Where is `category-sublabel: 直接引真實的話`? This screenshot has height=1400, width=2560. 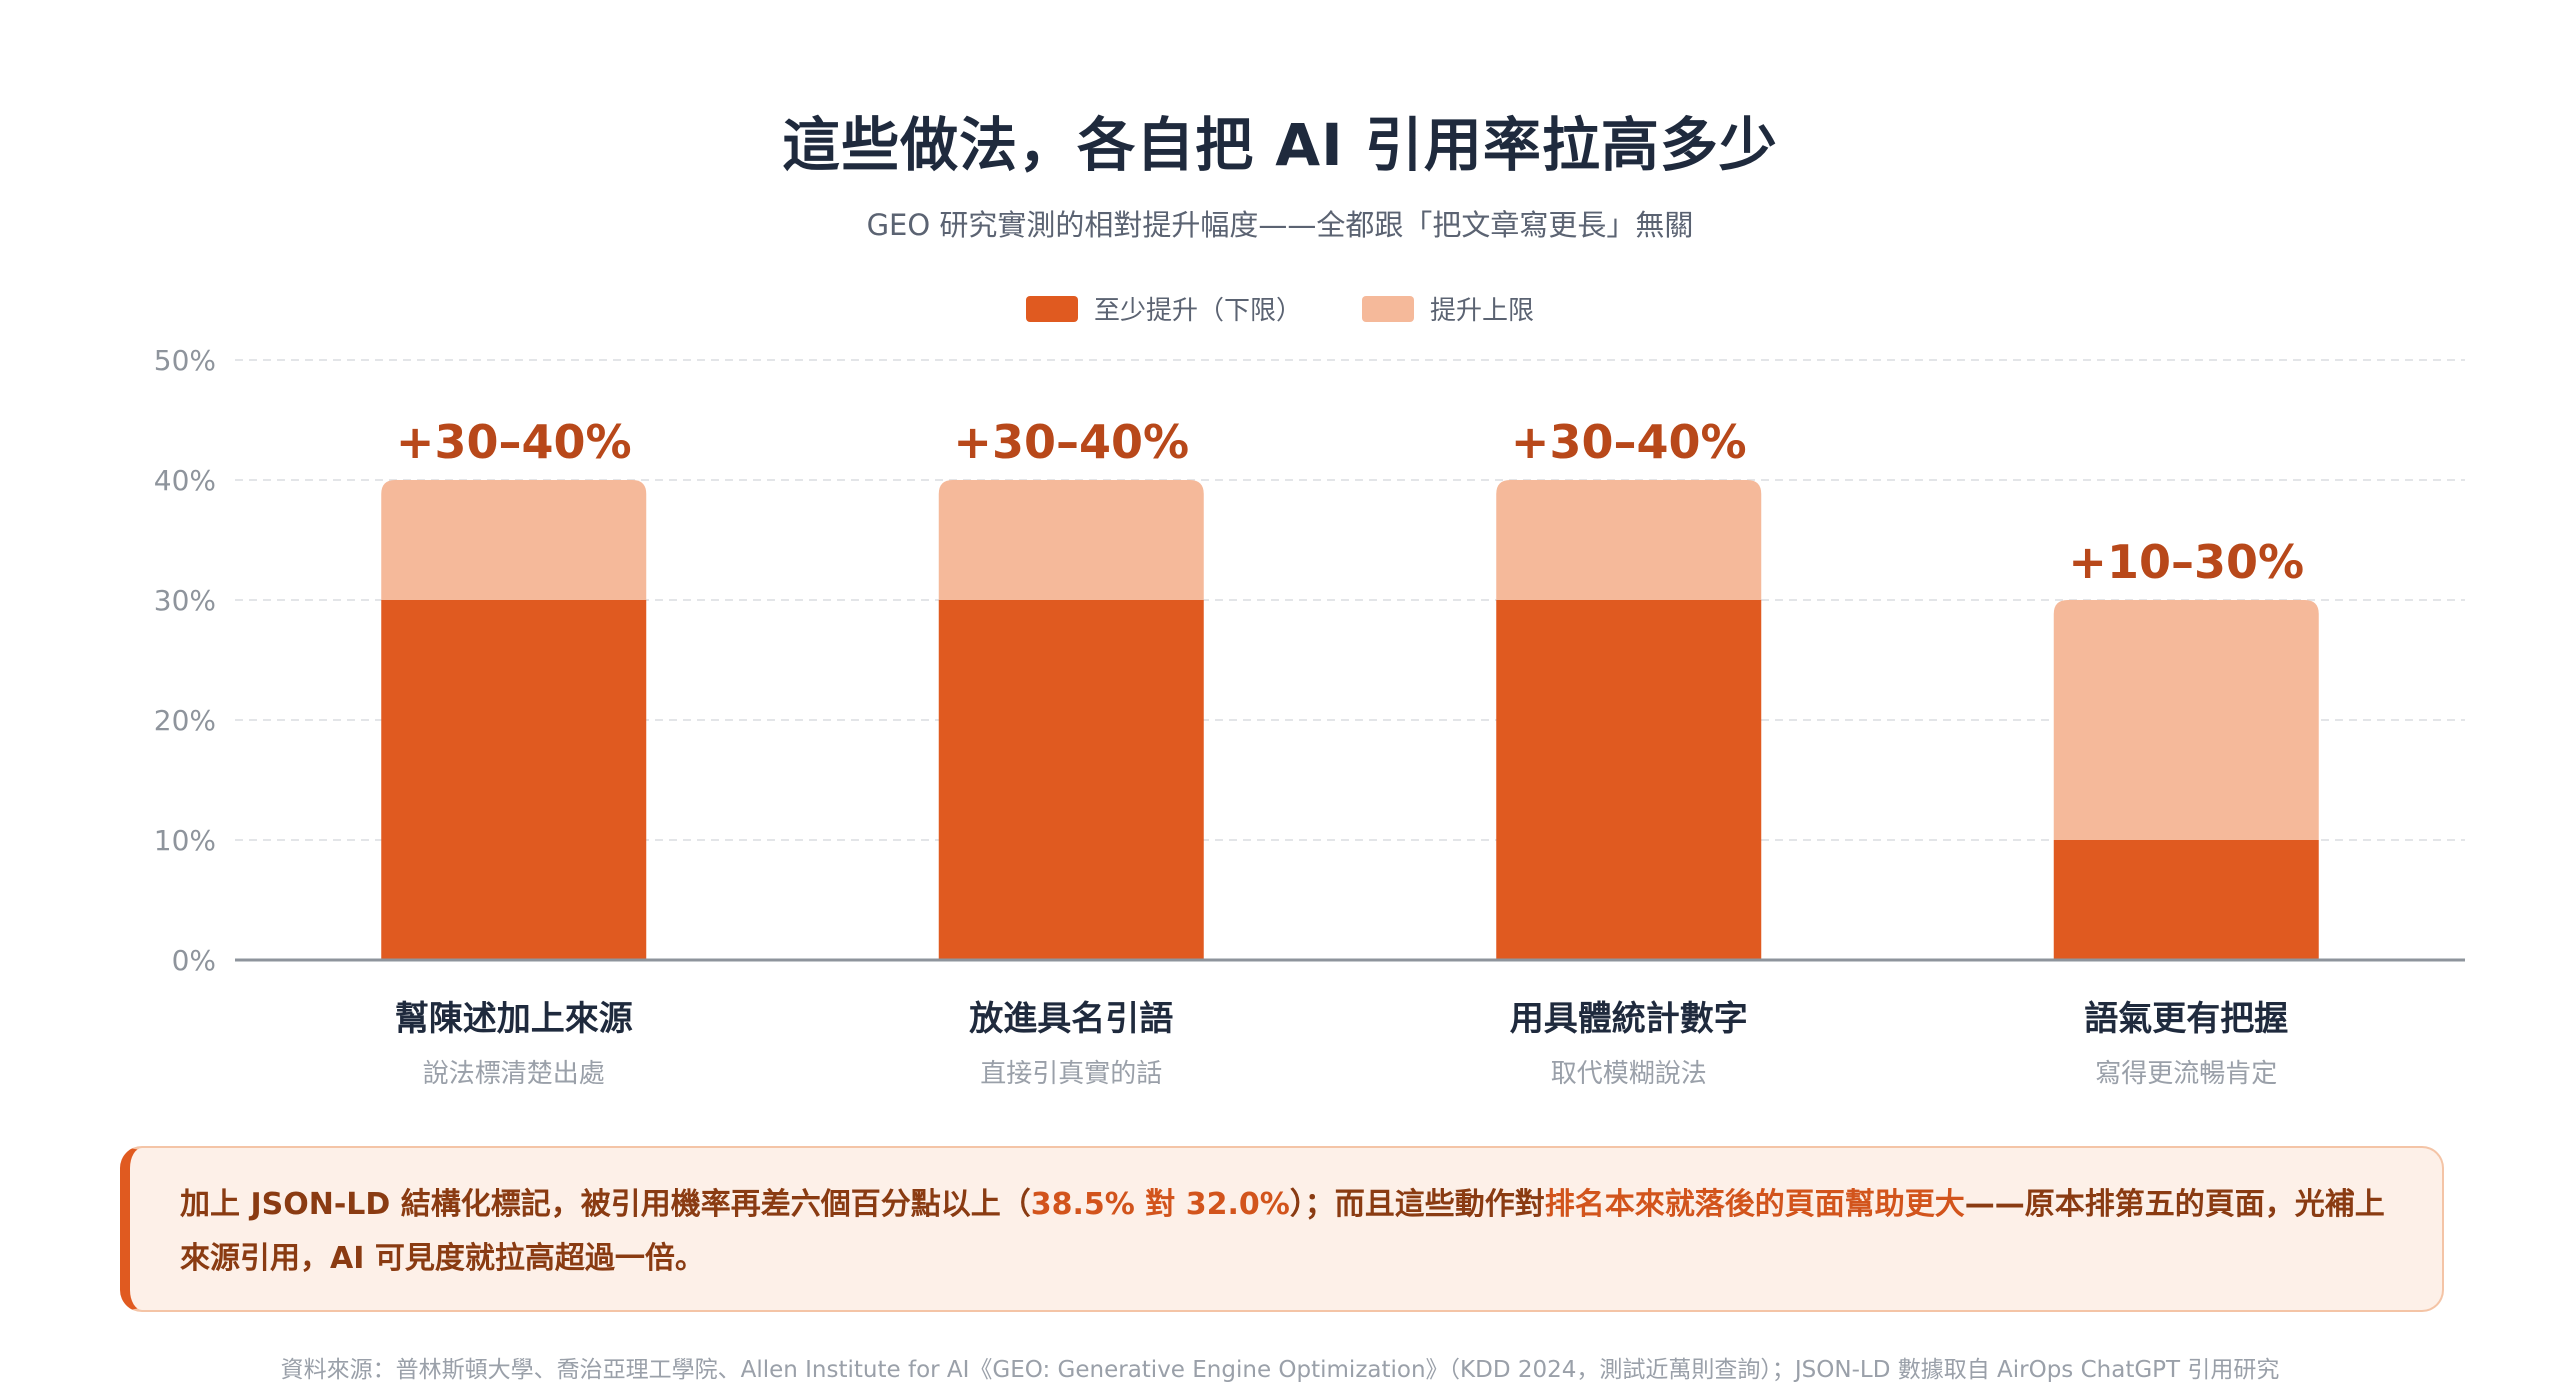 category-sublabel: 直接引真實的話 is located at coordinates (1071, 1074).